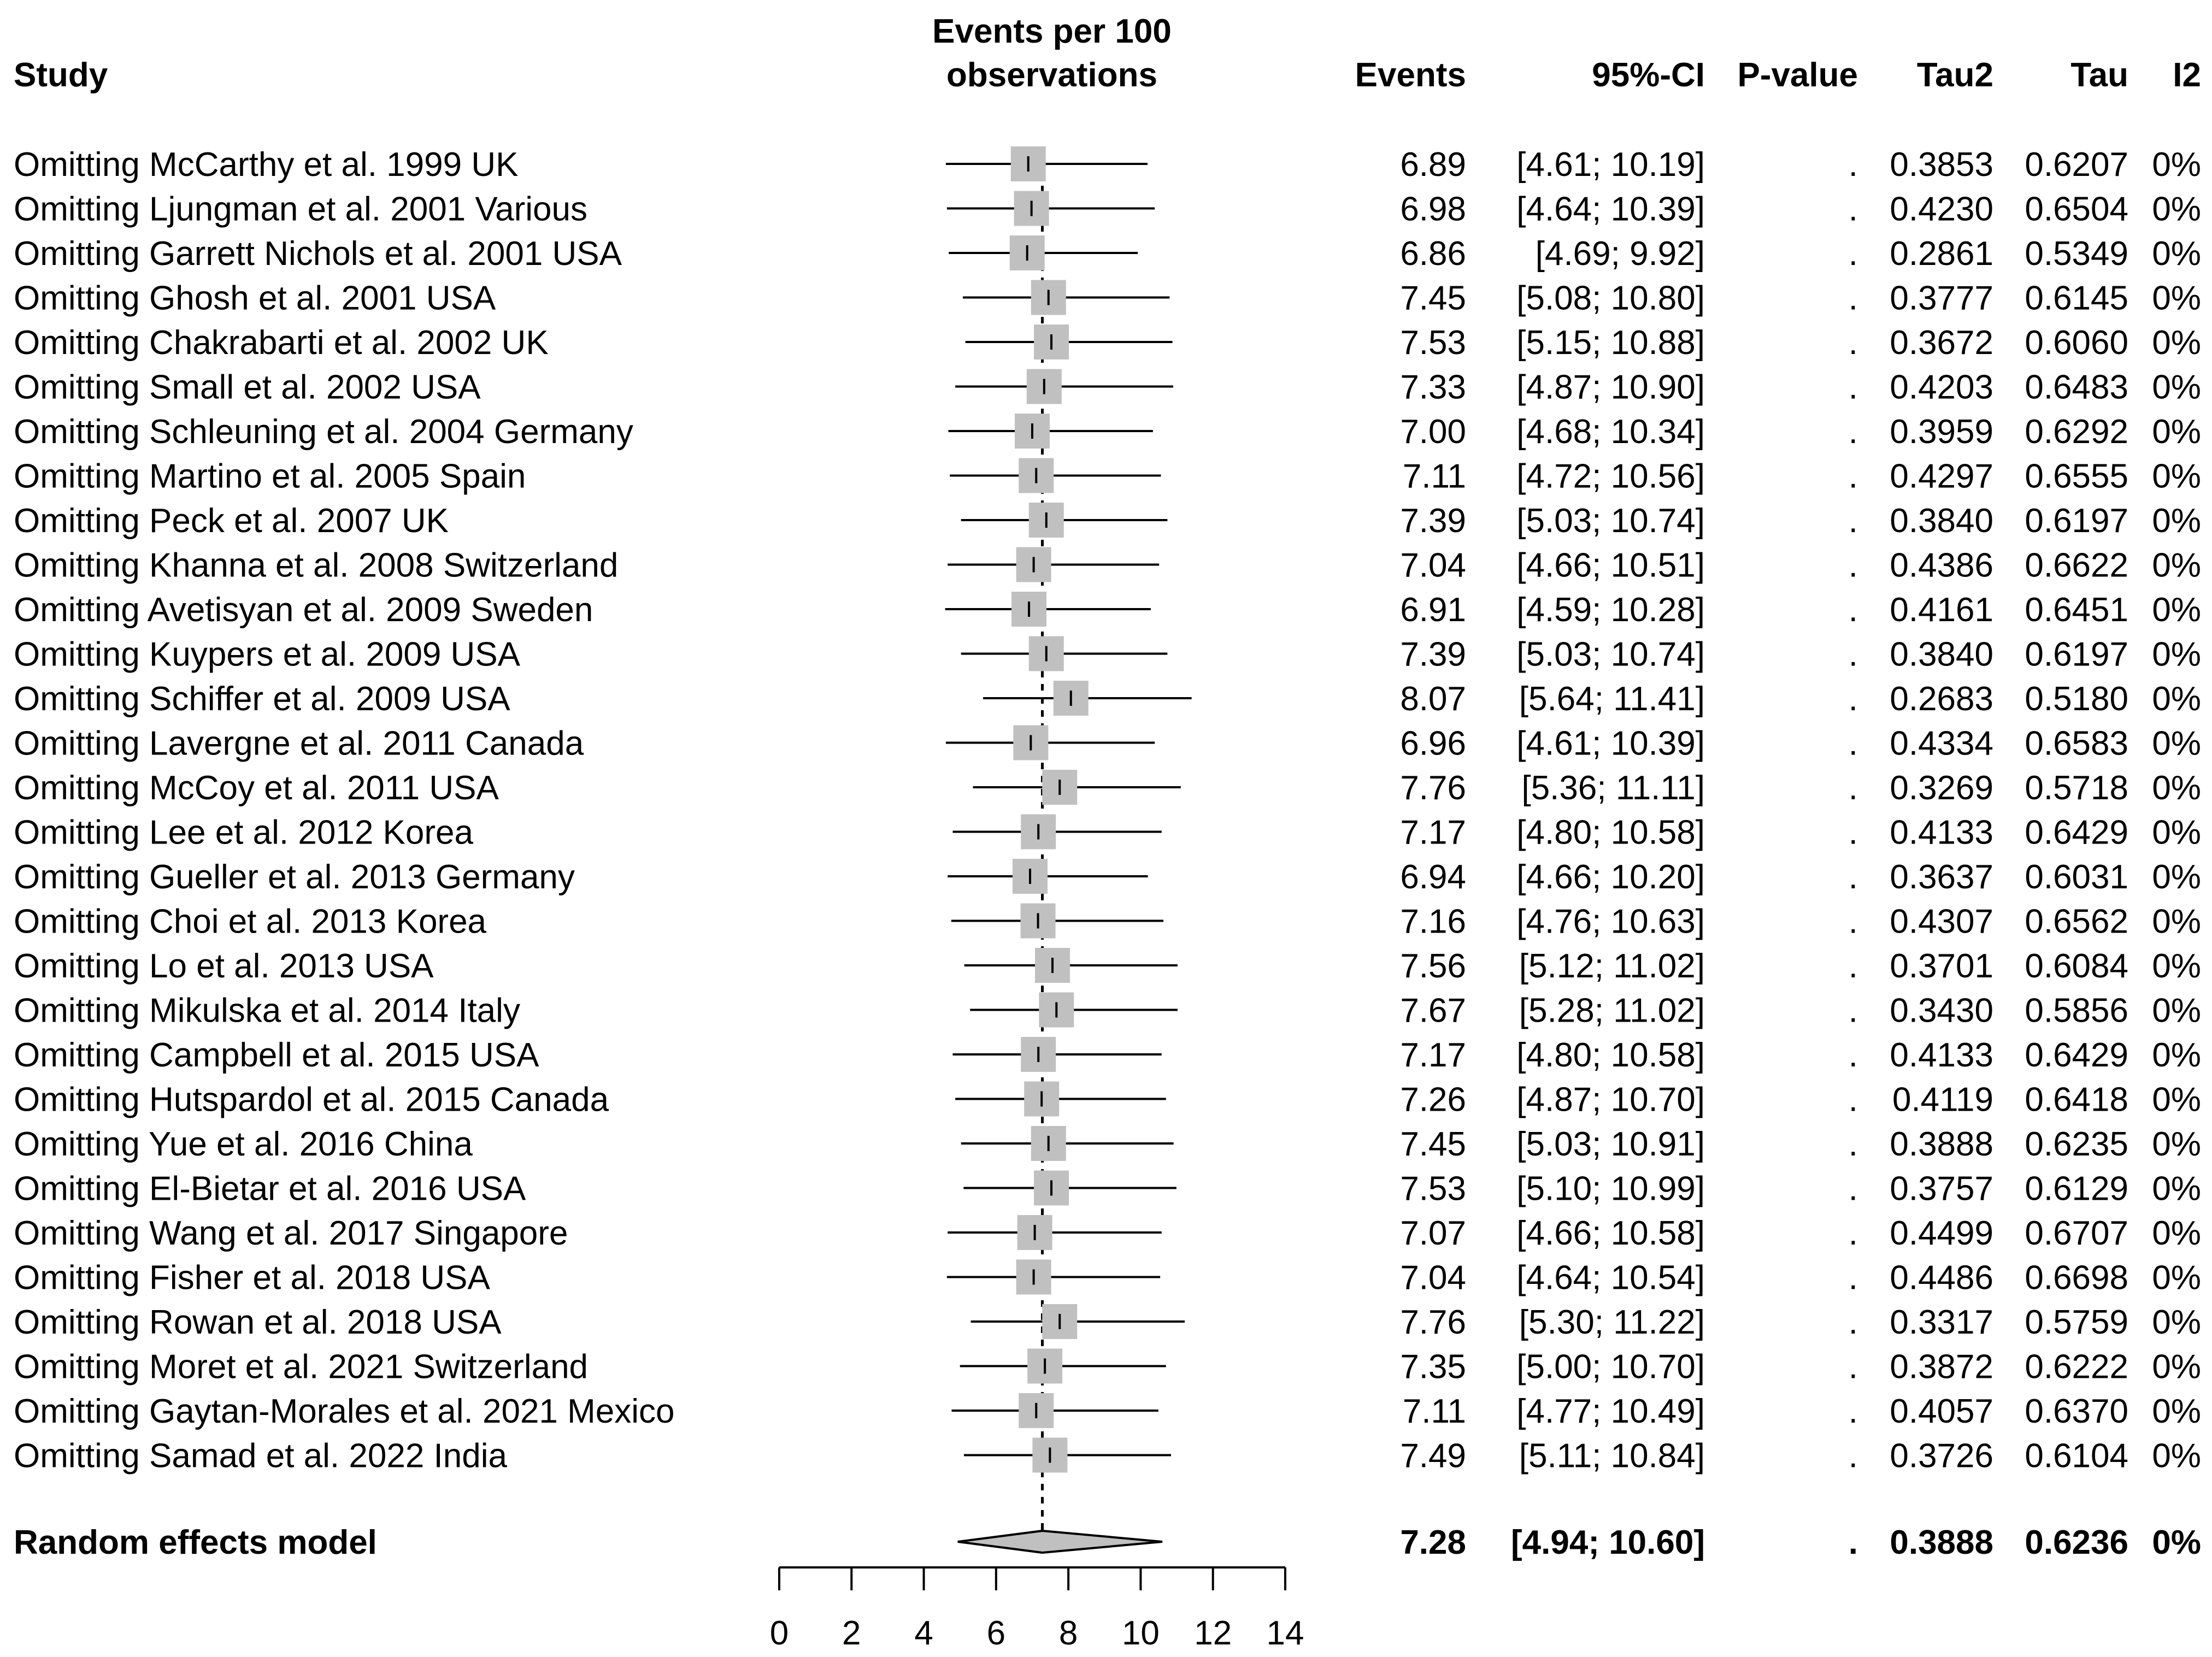  Describe the element at coordinates (779, 1633) in the screenshot. I see `x-tick-label: 0` at that location.